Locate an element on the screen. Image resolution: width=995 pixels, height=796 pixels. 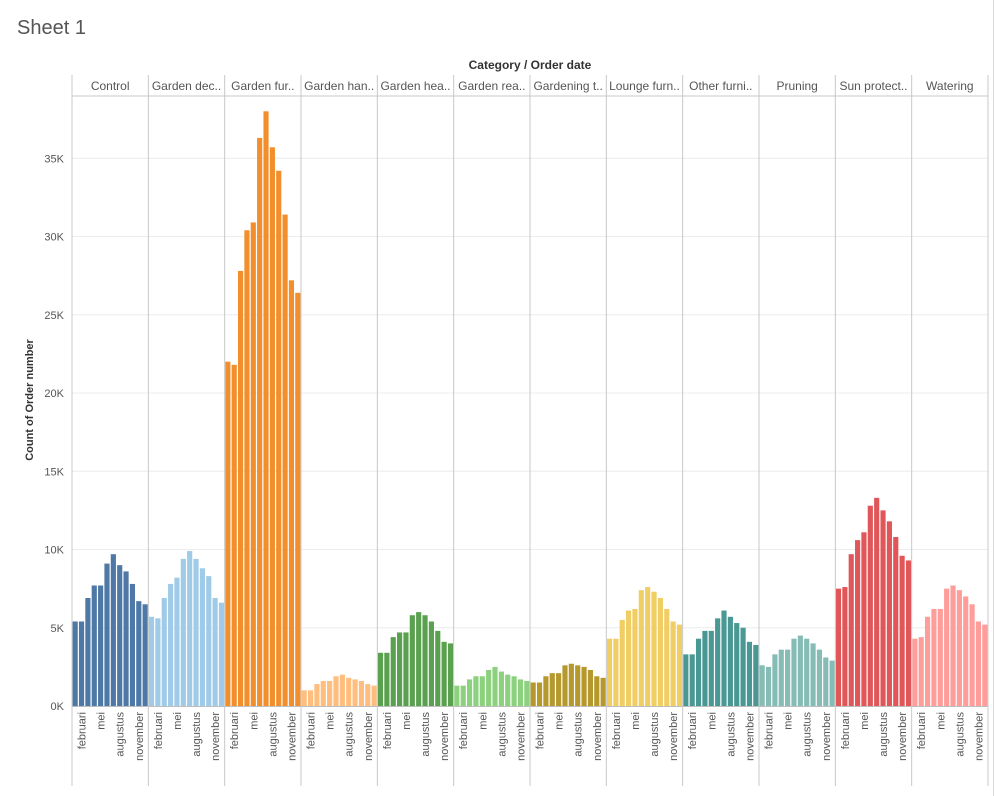
y-tick-label: 25K is located at coordinates (54, 316).